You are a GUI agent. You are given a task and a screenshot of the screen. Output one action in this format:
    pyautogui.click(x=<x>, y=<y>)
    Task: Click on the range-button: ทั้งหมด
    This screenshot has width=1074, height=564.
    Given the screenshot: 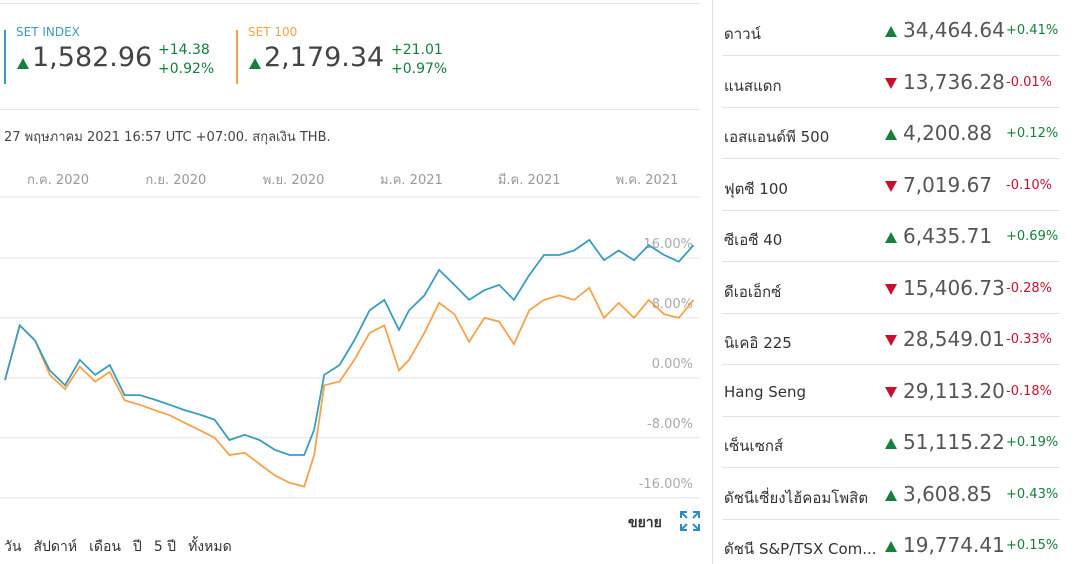 What is the action you would take?
    pyautogui.click(x=210, y=547)
    